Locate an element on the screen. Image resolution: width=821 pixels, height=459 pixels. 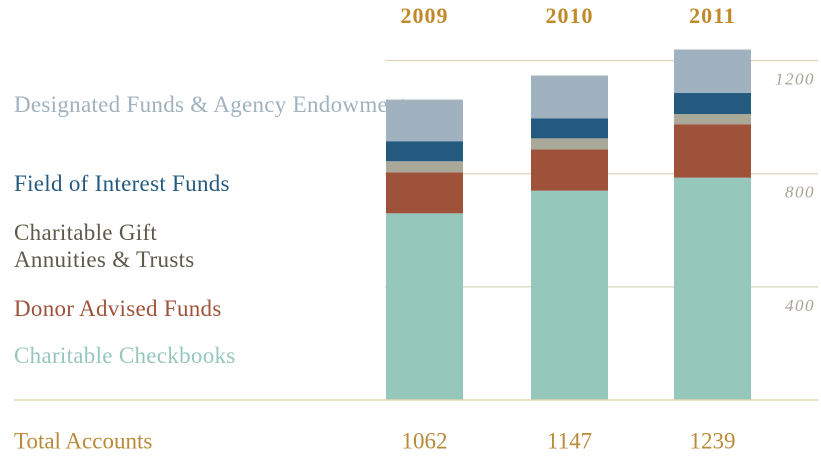
legend-entry: Field of Interest Funds is located at coordinates (122, 183).